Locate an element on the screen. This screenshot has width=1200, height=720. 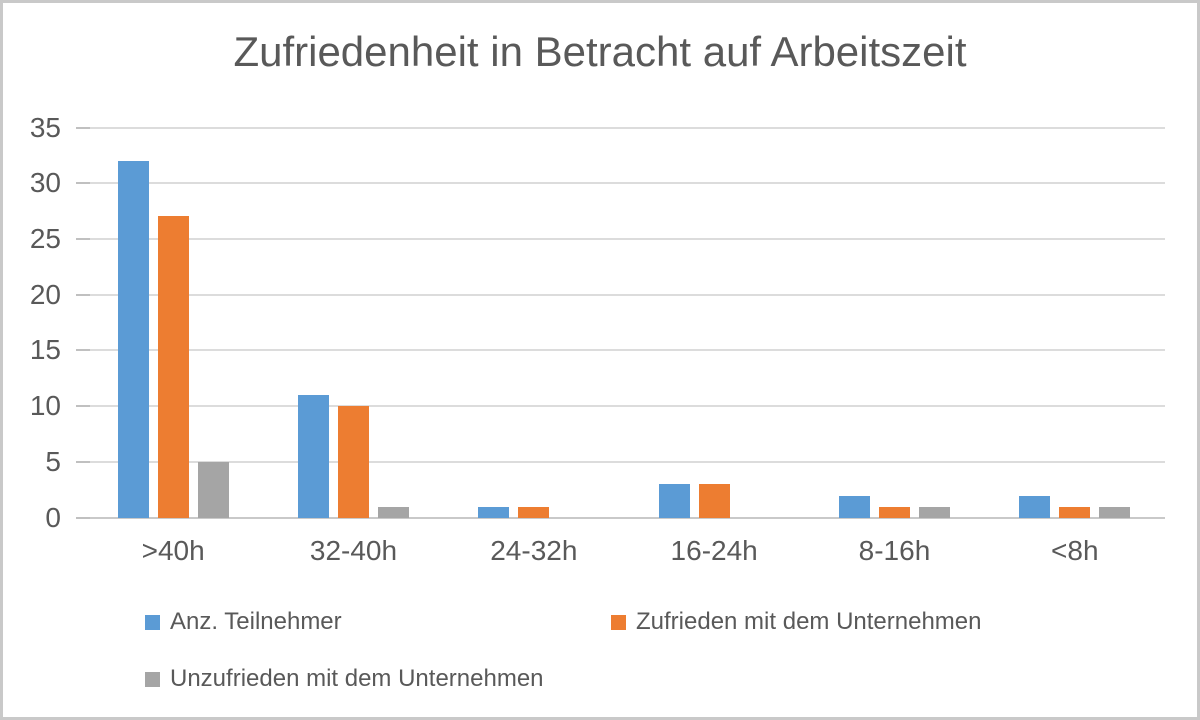
x-axis-label-40h: >40h is located at coordinates (173, 550).